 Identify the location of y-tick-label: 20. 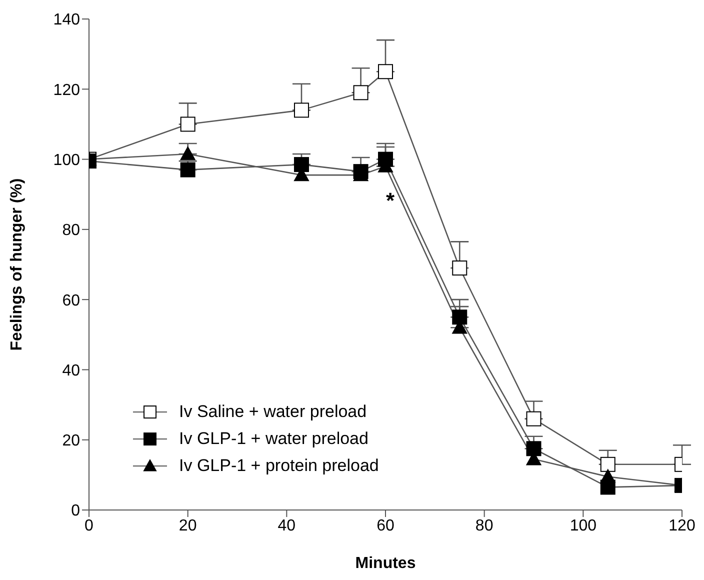
(71, 441).